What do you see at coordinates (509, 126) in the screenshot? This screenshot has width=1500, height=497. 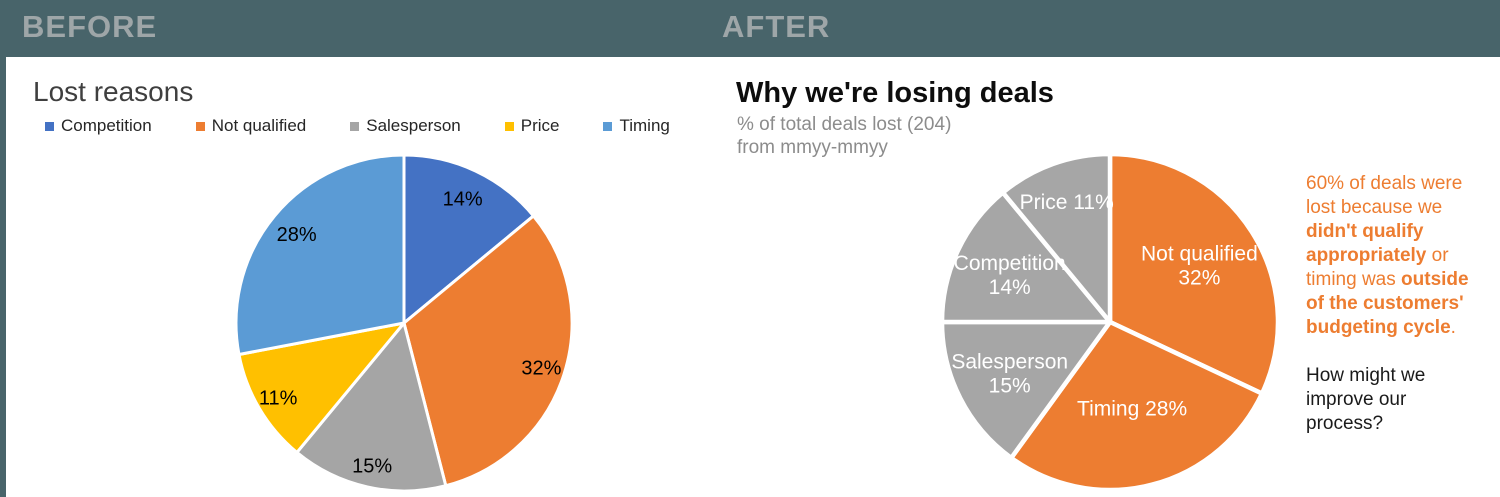 I see `legend-marker-price` at bounding box center [509, 126].